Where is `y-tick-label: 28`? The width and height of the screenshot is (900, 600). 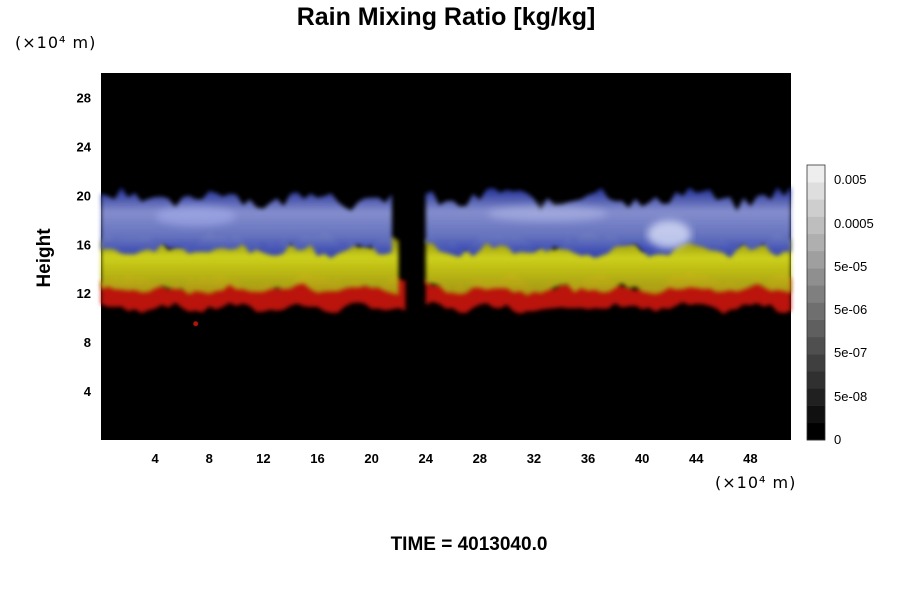
y-tick-label: 28 is located at coordinates (84, 97).